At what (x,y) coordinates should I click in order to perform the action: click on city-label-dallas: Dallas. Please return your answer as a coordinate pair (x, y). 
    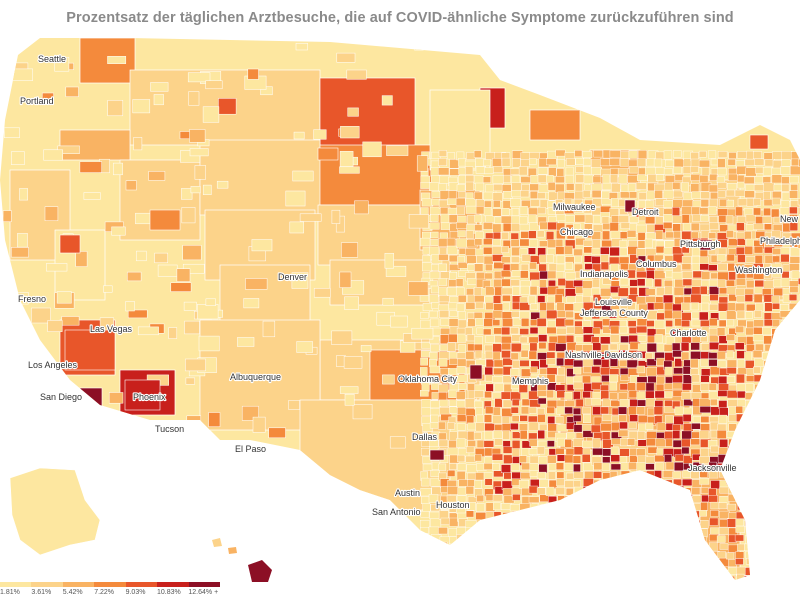
    Looking at the image, I should click on (425, 437).